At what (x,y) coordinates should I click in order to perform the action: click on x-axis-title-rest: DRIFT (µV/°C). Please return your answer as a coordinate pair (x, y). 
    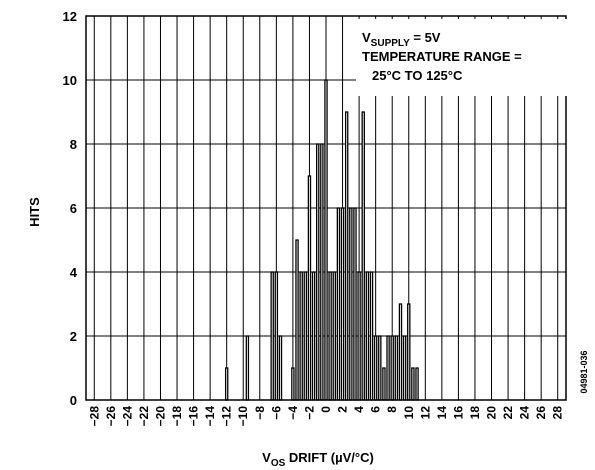
    Looking at the image, I should click on (329, 457).